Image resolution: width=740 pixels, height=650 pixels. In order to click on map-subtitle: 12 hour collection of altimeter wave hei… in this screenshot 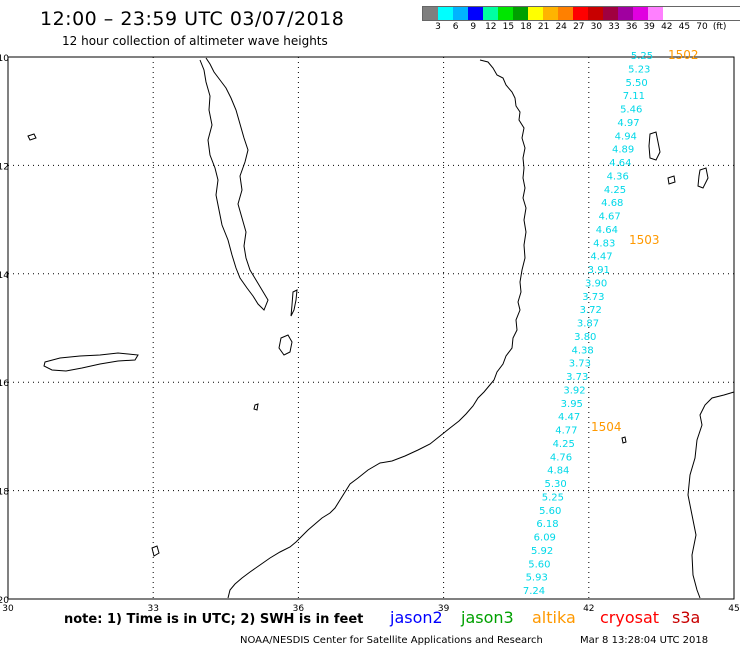, I will do `click(195, 41)`.